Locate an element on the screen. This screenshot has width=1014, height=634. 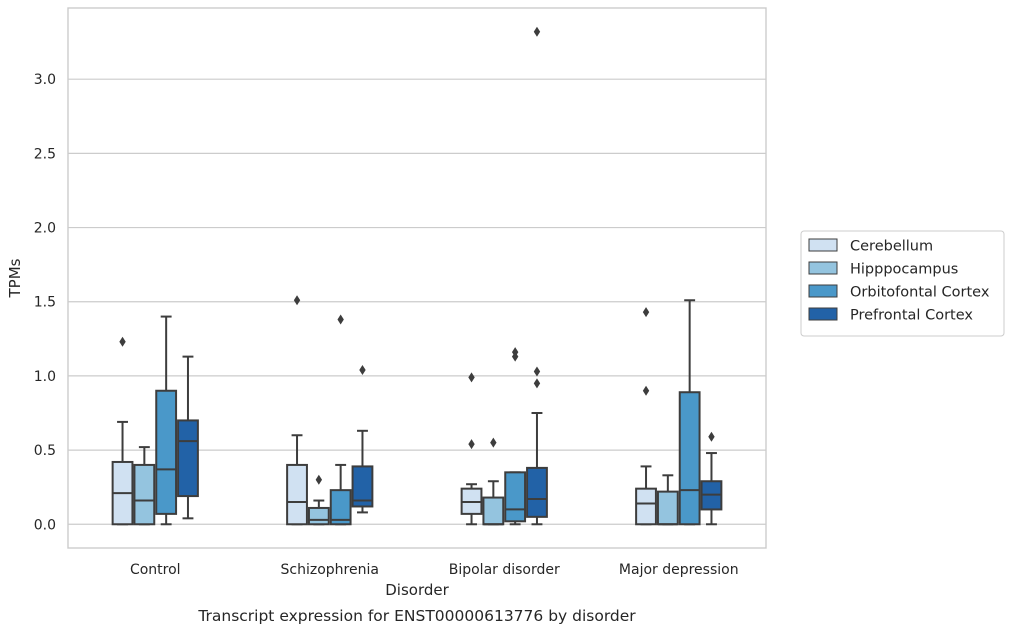
legend-item: Orbitofontal Cortex is located at coordinates (899, 292).